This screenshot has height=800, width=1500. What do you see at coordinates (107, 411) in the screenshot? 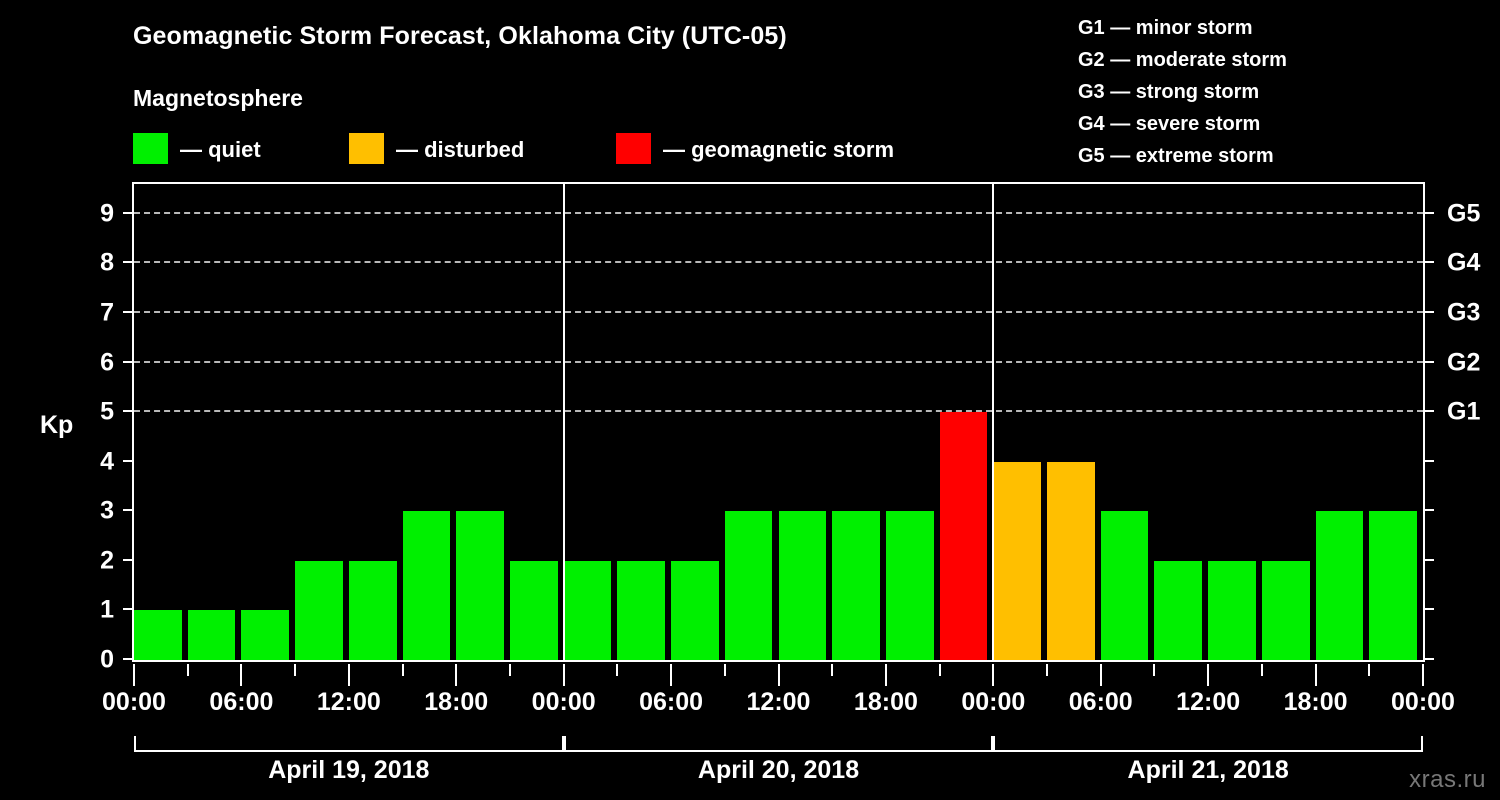
I see `y-tick-label: 5` at bounding box center [107, 411].